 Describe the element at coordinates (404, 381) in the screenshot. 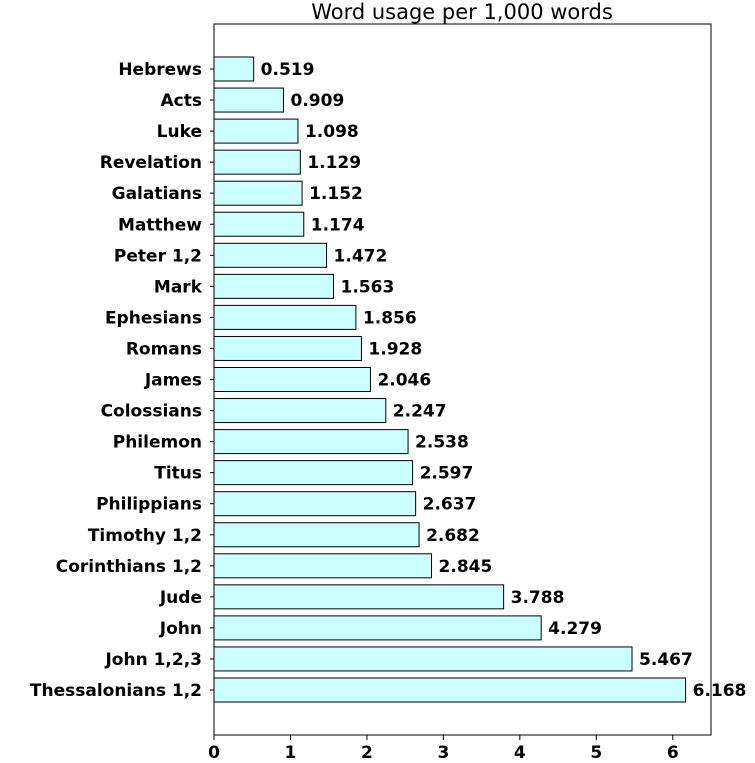

I see `value-label: 2.046` at that location.